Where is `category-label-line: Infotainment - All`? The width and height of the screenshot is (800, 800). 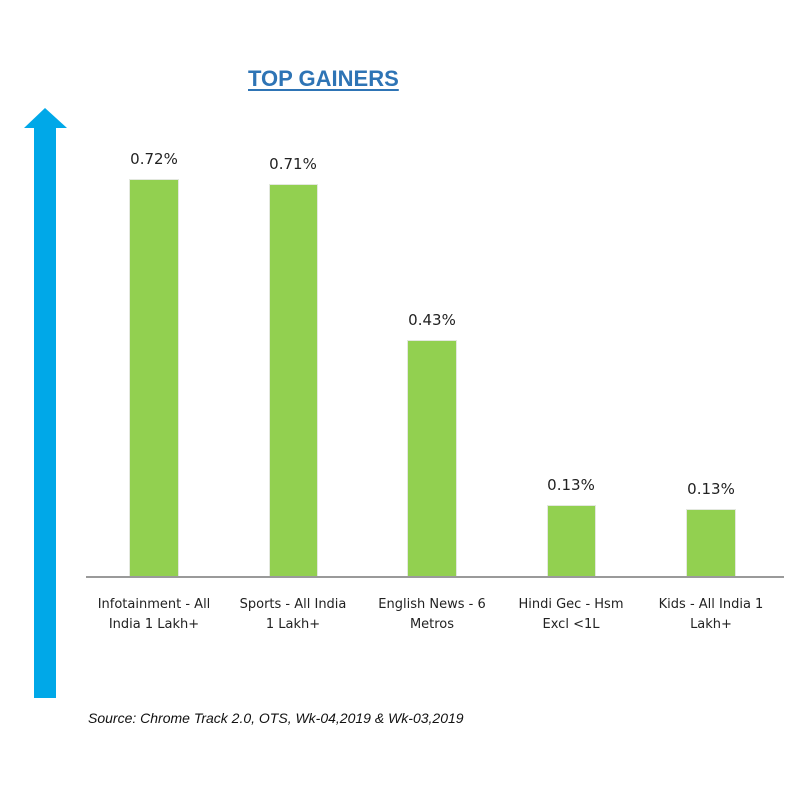 category-label-line: Infotainment - All is located at coordinates (154, 604).